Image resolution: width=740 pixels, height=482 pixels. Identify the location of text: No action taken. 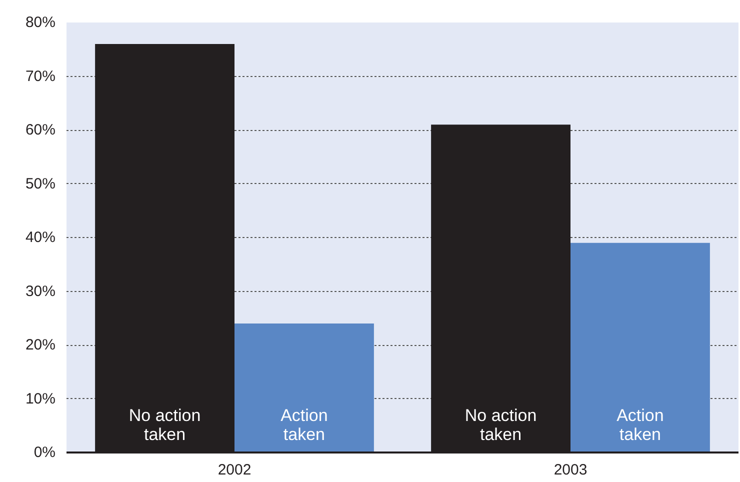
(500, 425).